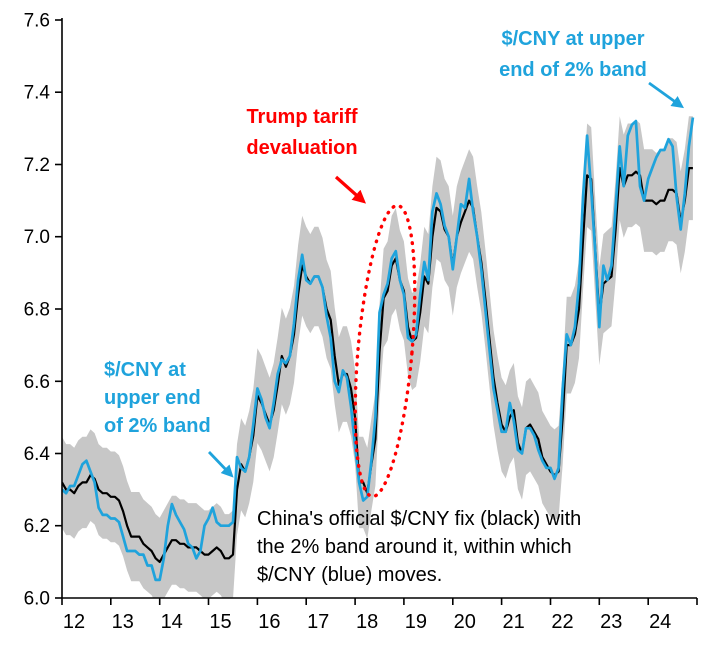  What do you see at coordinates (573, 39) in the screenshot?
I see `annotation-upper-band-right-line1: $/CNY at upper` at bounding box center [573, 39].